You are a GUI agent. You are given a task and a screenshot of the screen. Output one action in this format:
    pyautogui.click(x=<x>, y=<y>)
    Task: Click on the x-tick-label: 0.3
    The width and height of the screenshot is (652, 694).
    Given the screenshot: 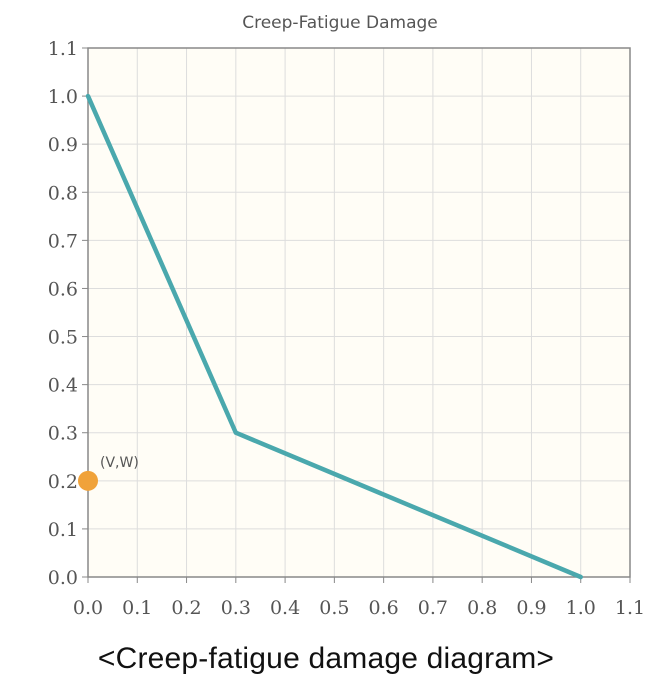 What is the action you would take?
    pyautogui.click(x=236, y=608)
    